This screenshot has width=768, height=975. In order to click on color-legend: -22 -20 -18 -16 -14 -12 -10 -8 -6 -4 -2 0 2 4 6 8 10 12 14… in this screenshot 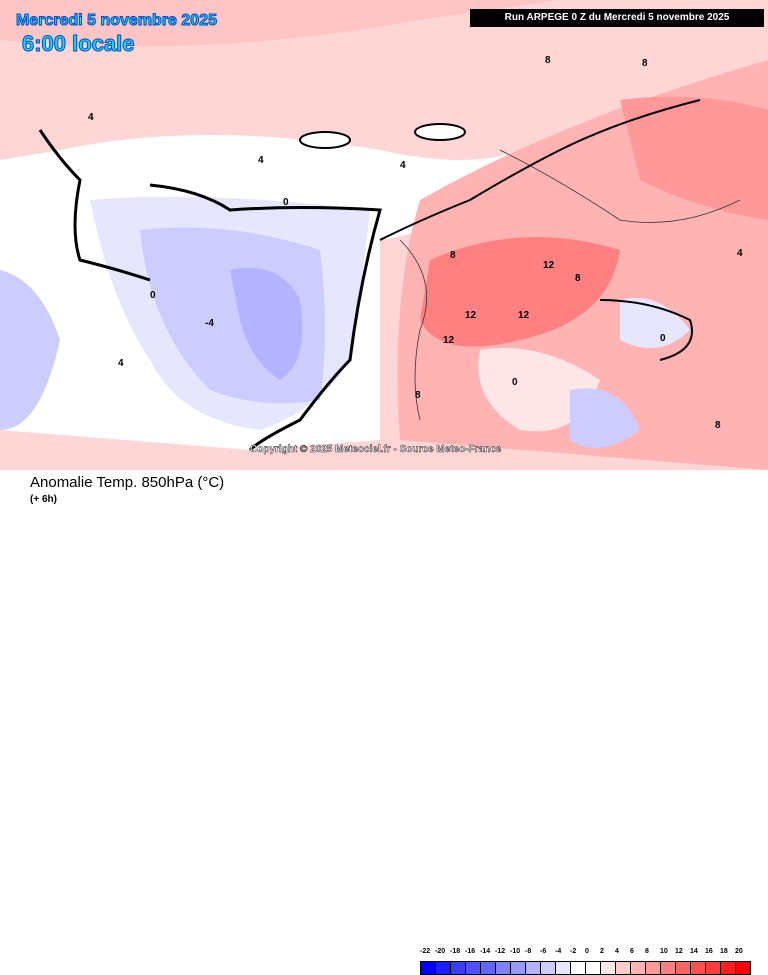, I will do `click(585, 961)`.